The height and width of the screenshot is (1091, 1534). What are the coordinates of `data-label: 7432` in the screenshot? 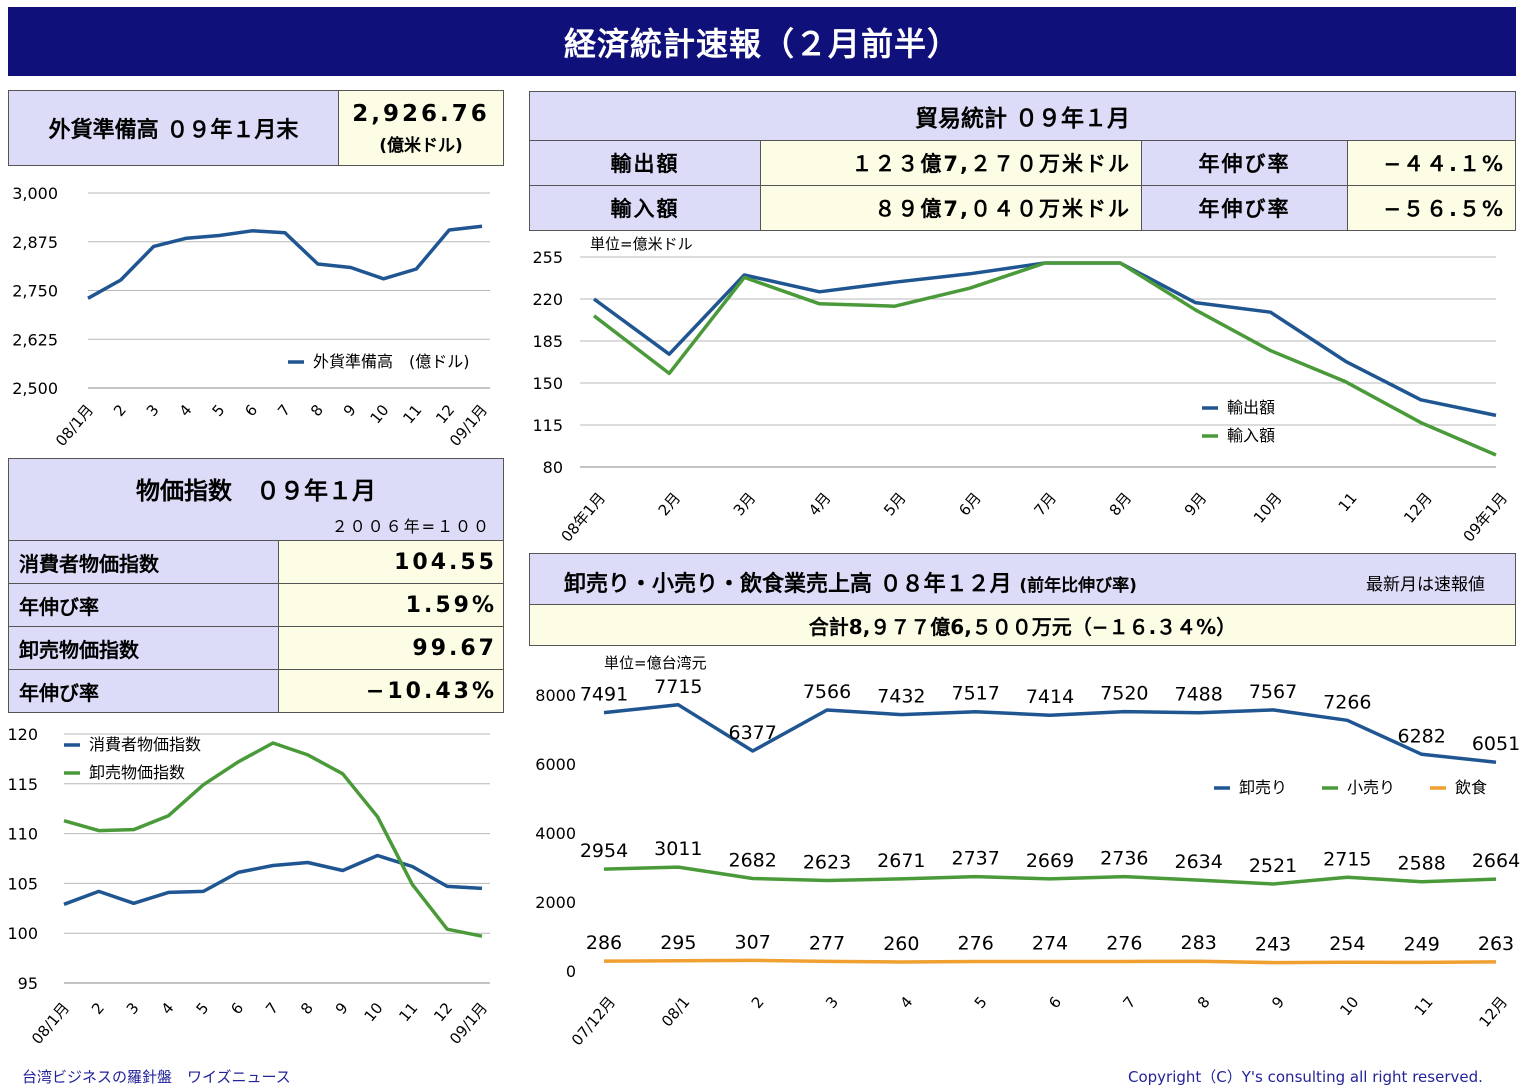 It's located at (901, 697).